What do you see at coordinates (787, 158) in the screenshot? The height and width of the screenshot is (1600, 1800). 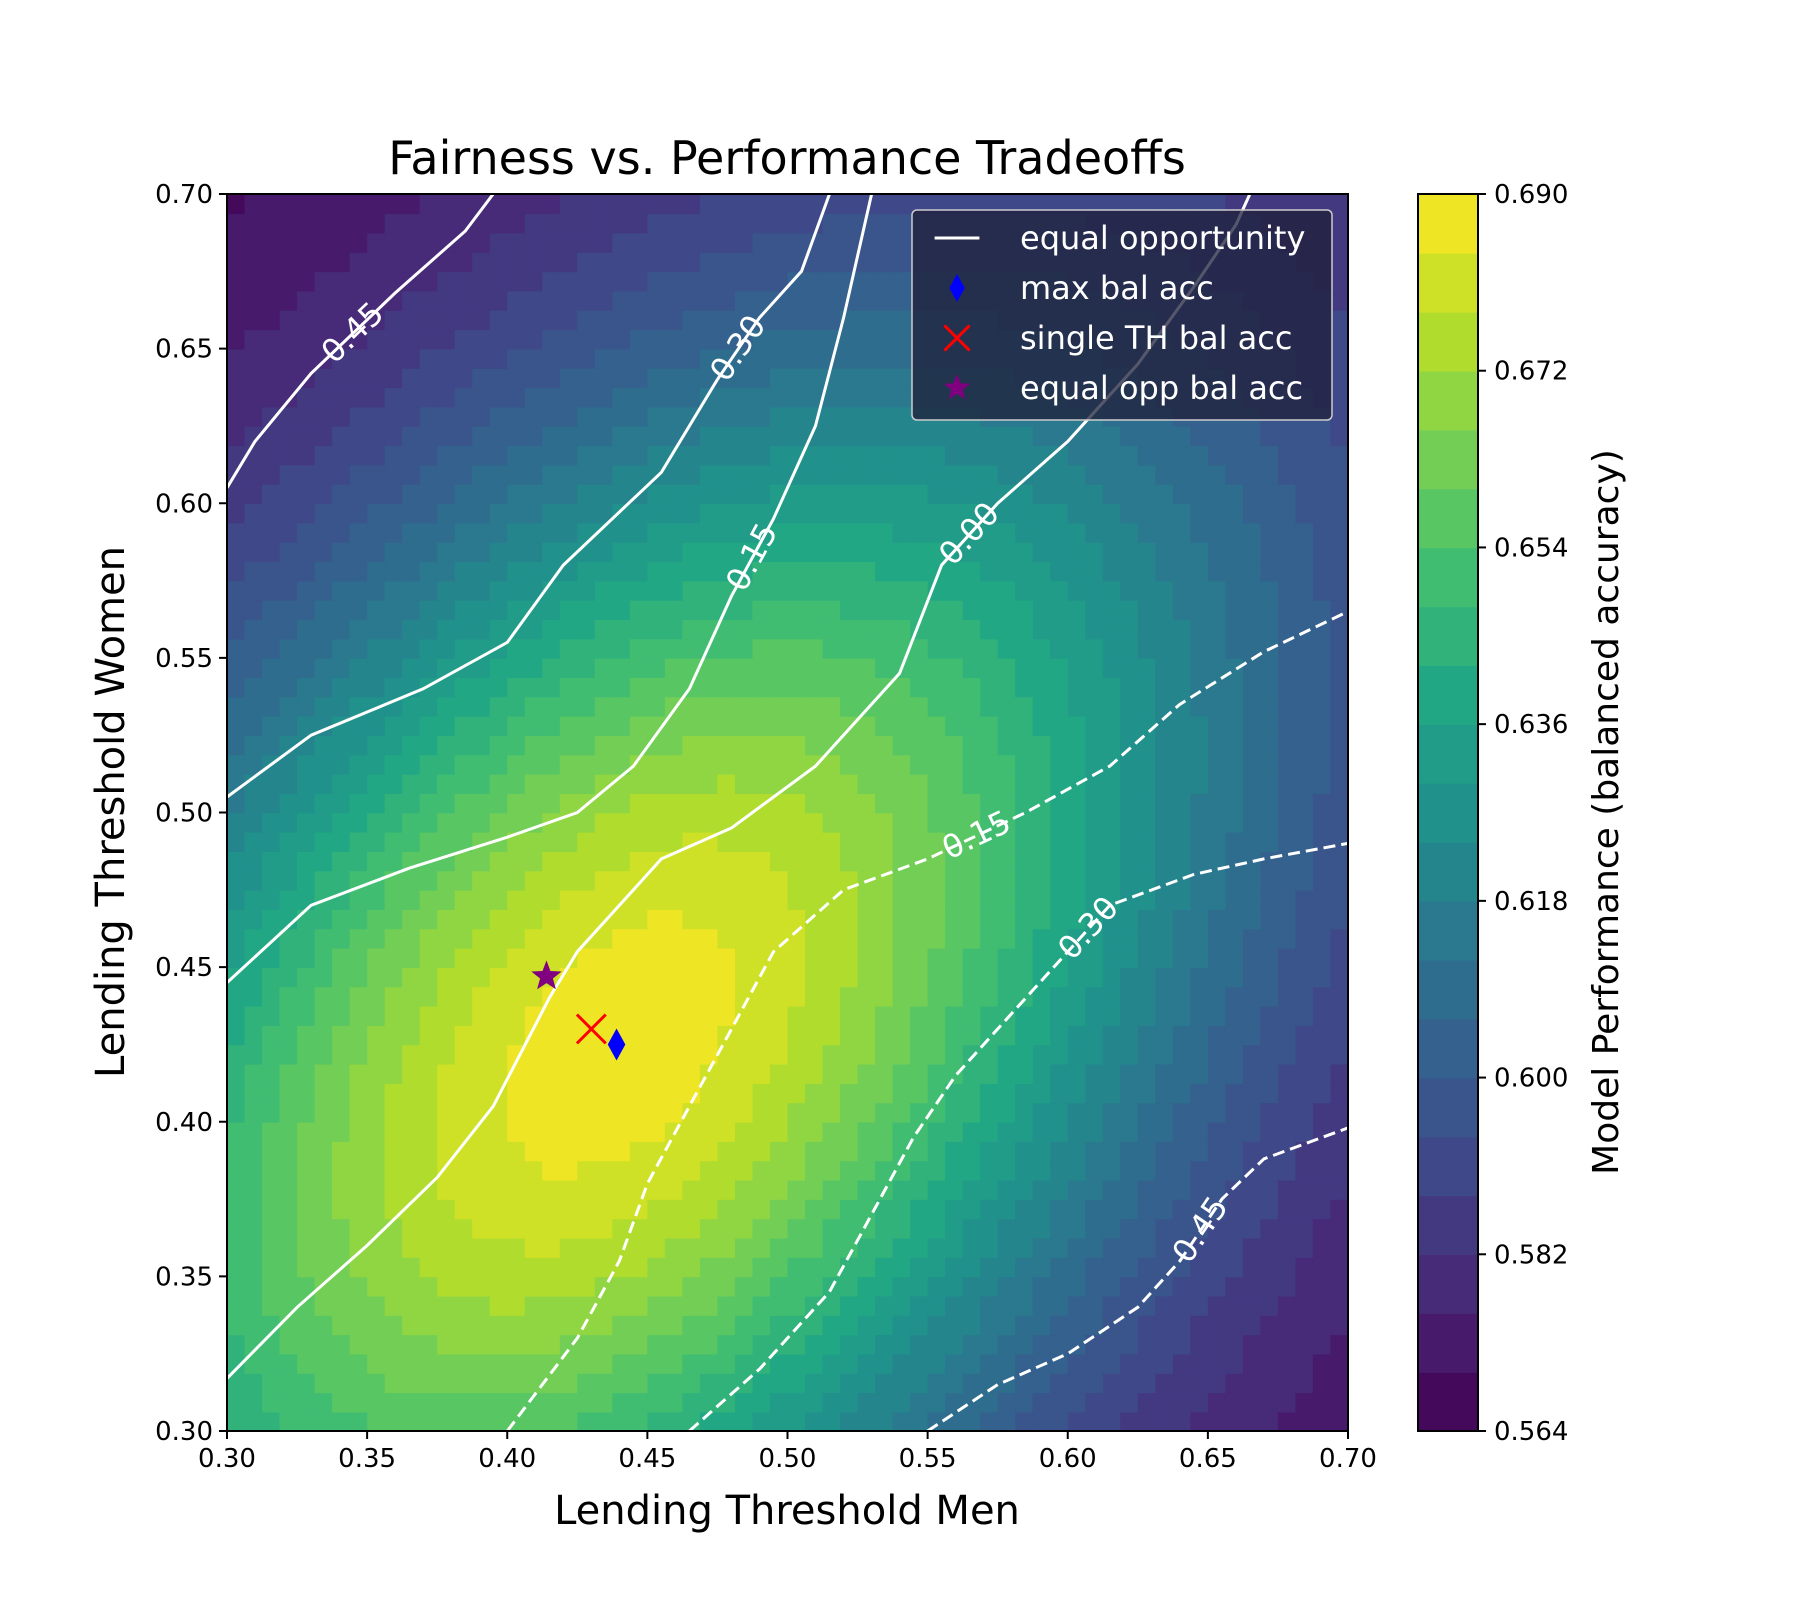 I see `chart-title: Fairness vs. Performance Tradeoffs` at bounding box center [787, 158].